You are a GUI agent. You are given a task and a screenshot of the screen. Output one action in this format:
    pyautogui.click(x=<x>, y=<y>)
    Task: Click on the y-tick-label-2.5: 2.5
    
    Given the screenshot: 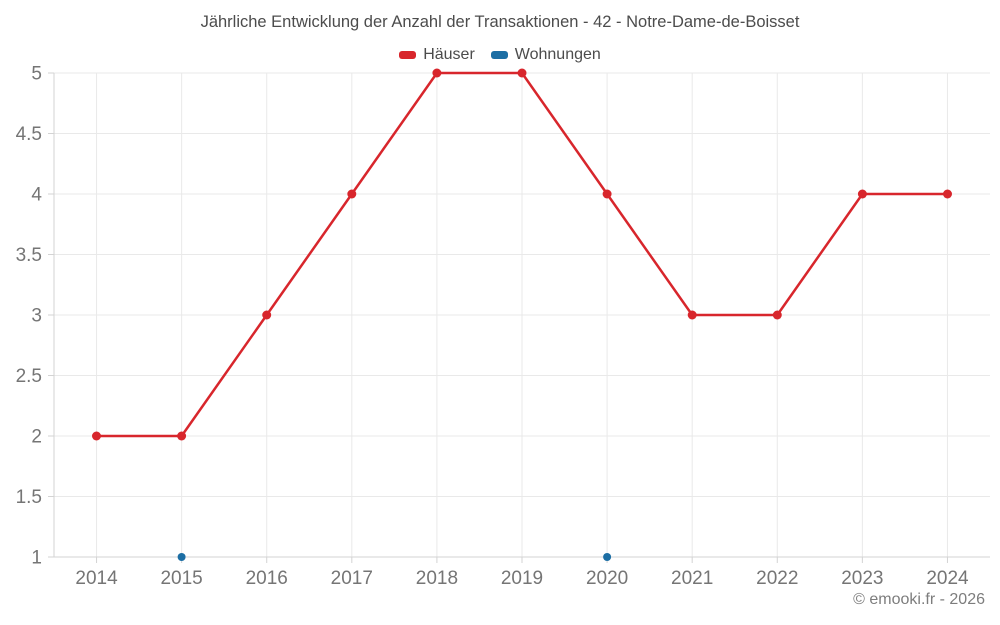 What is the action you would take?
    pyautogui.click(x=29, y=376)
    